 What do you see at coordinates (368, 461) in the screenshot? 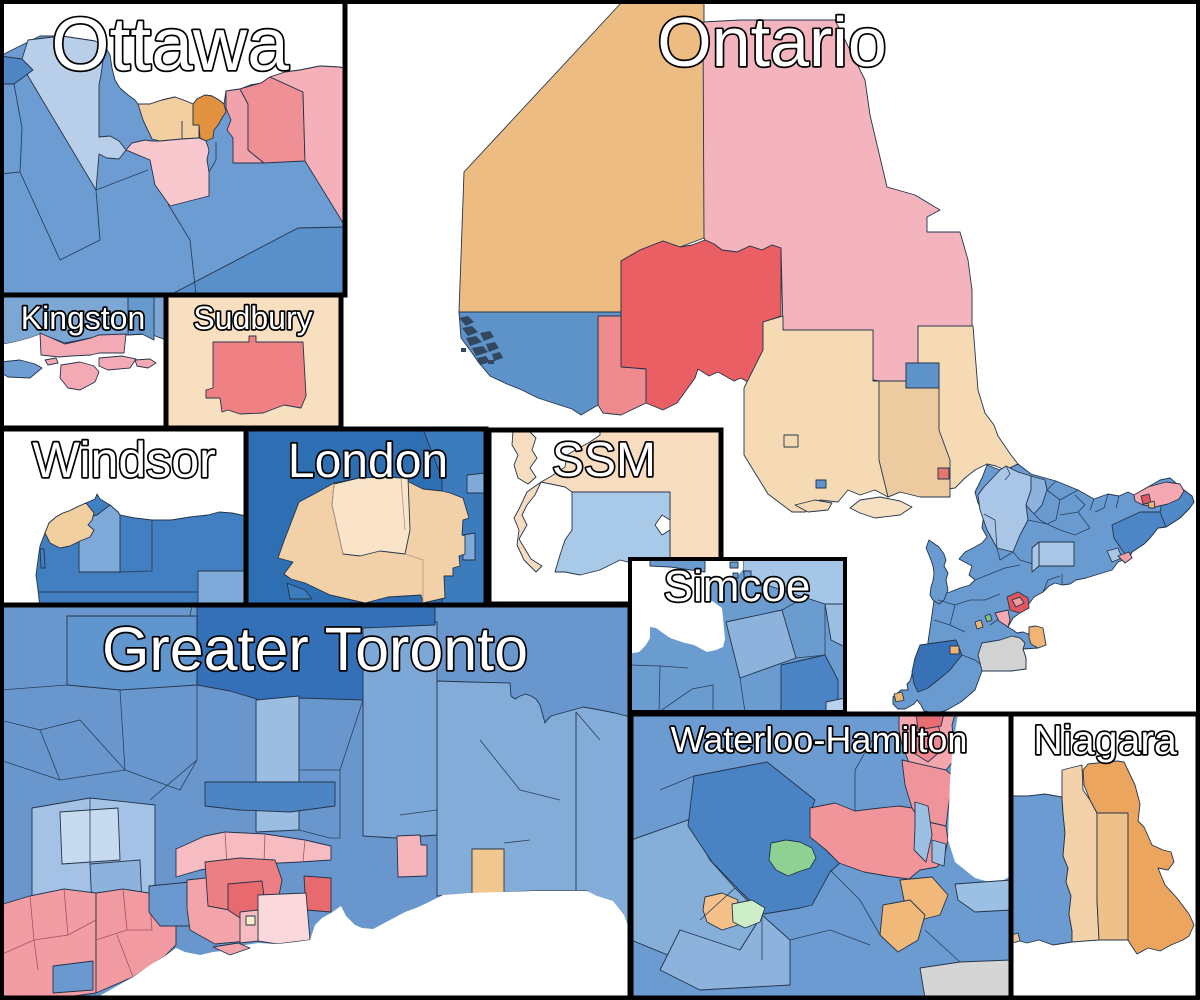
I see `svg-text: London` at bounding box center [368, 461].